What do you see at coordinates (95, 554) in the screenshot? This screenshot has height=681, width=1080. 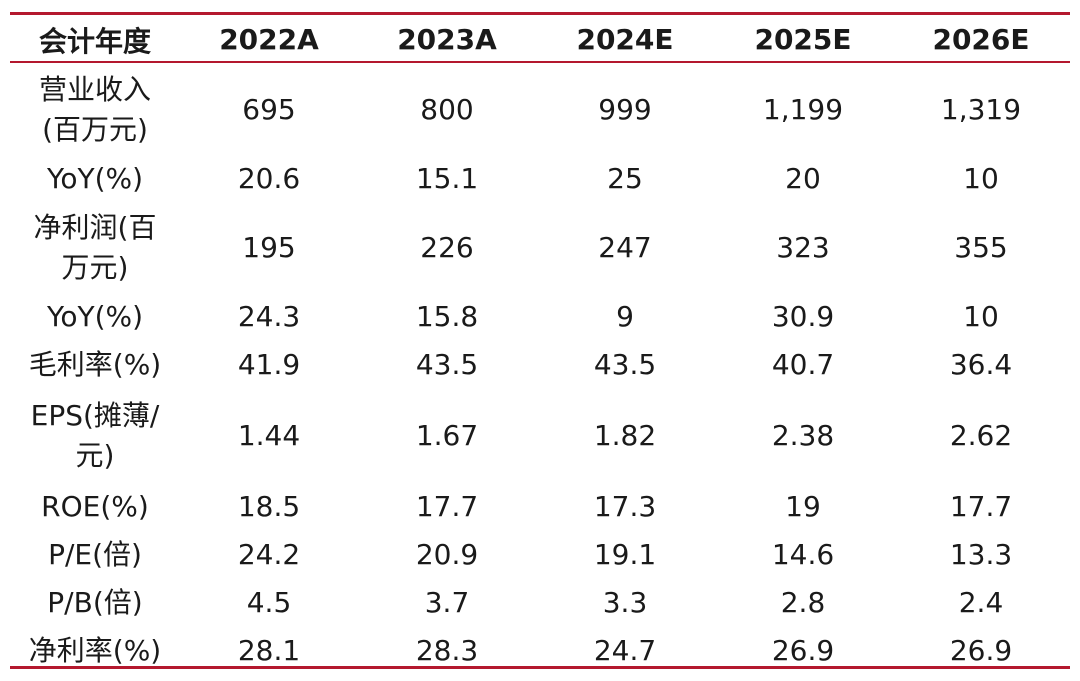 I see `row-label: P/E(倍)` at bounding box center [95, 554].